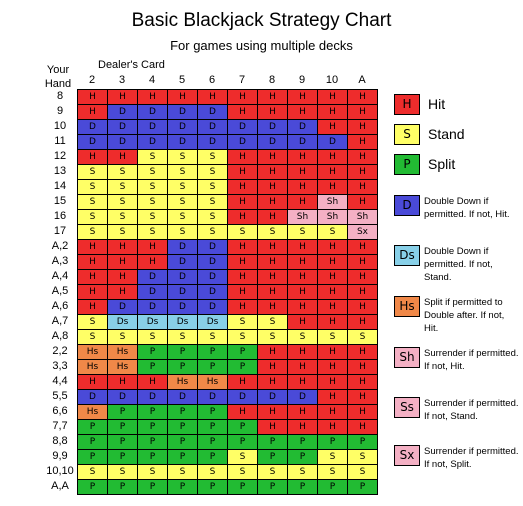 The height and width of the screenshot is (506, 523). Describe the element at coordinates (467, 208) in the screenshot. I see `legend-text: Double Down if permitted. If not, Hit.` at that location.